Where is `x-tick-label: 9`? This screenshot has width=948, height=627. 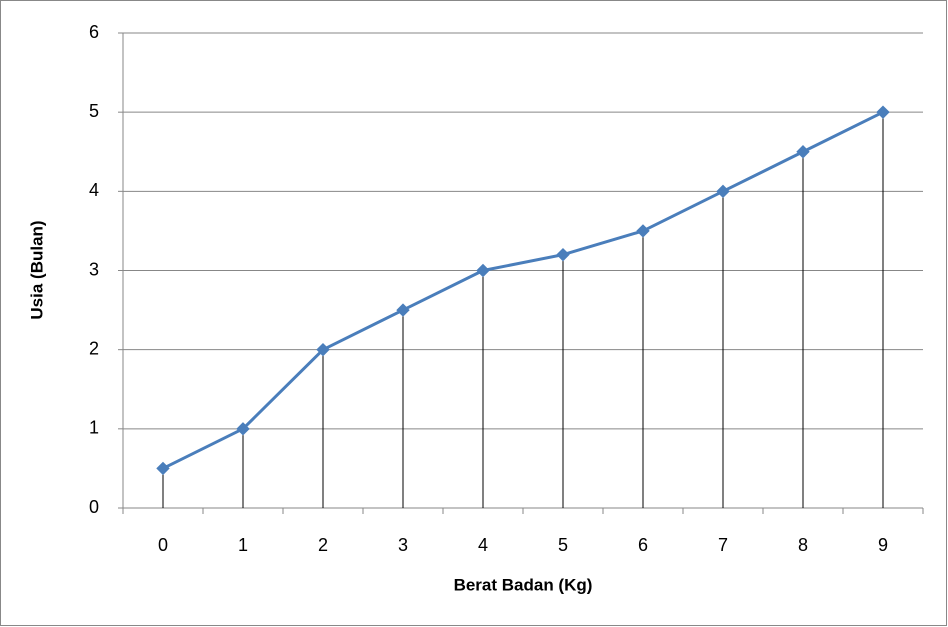
x-tick-label: 9 is located at coordinates (883, 545).